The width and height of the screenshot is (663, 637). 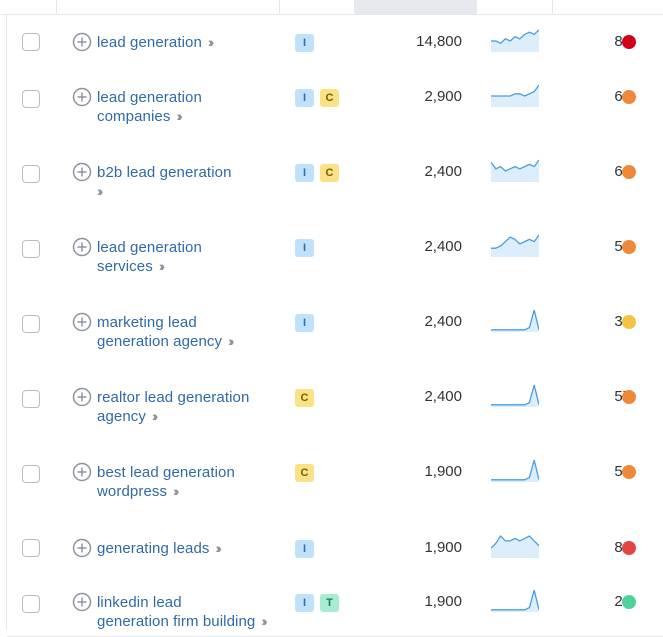 What do you see at coordinates (139, 602) in the screenshot?
I see `keyword-text-line: linkedin lead` at bounding box center [139, 602].